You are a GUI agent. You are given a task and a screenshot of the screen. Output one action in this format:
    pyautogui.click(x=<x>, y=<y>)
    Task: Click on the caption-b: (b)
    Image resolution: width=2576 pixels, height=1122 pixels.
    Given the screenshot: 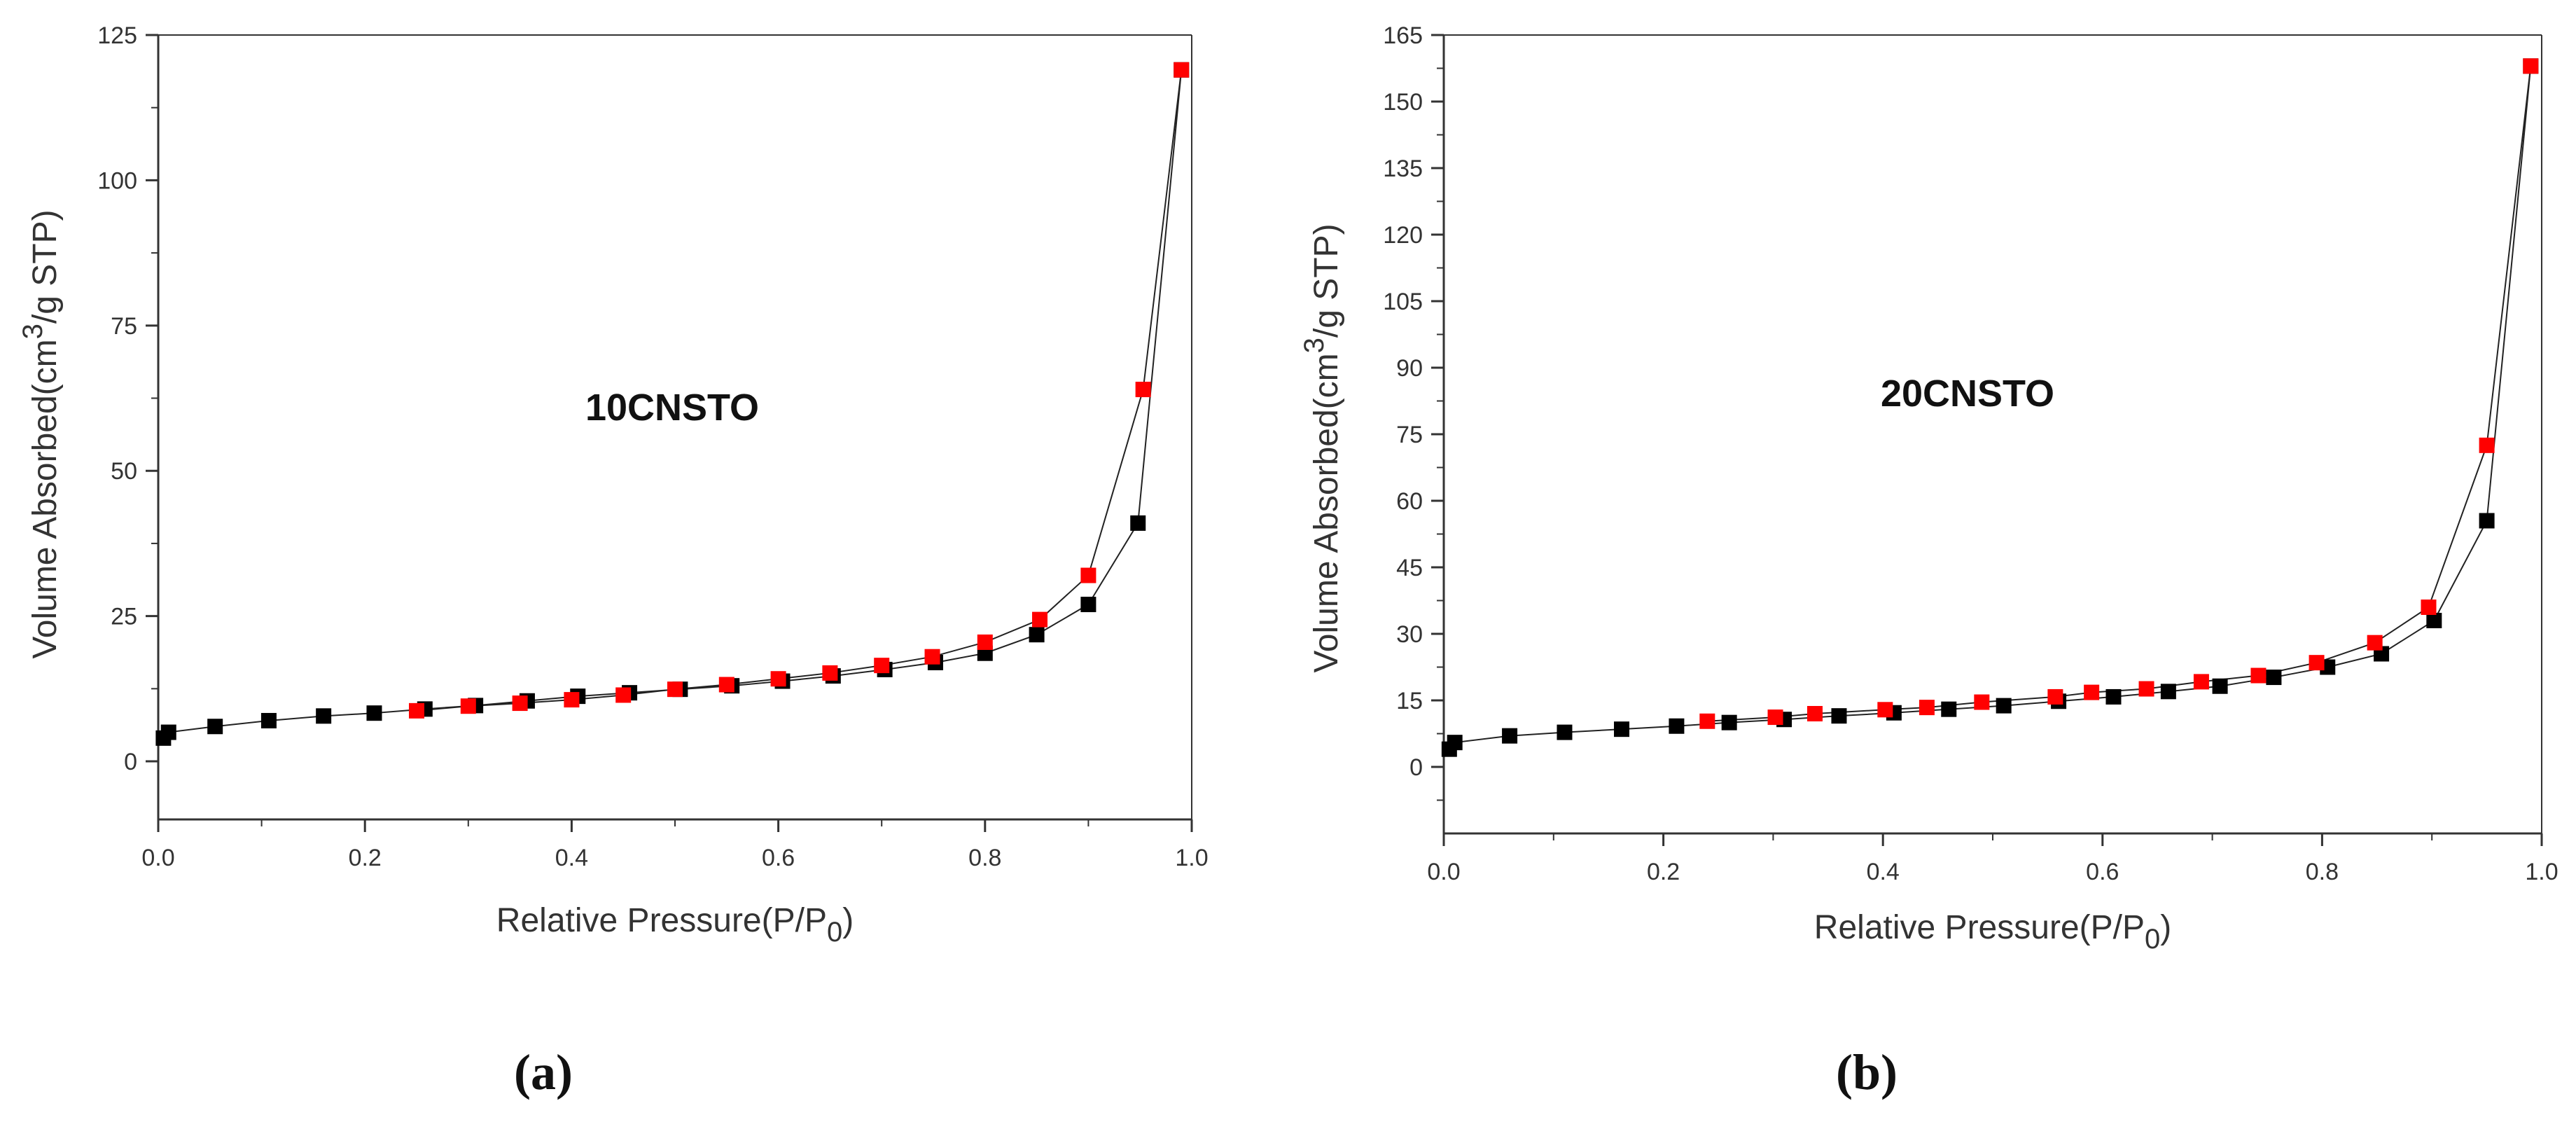 What is the action you would take?
    pyautogui.click(x=1867, y=1072)
    